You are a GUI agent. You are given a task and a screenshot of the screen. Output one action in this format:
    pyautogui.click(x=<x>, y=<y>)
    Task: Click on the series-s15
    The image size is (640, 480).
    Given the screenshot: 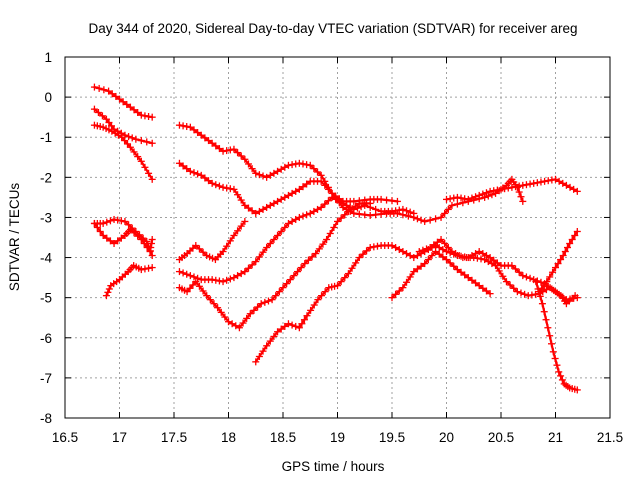 What is the action you would take?
    pyautogui.click(x=512, y=189)
    